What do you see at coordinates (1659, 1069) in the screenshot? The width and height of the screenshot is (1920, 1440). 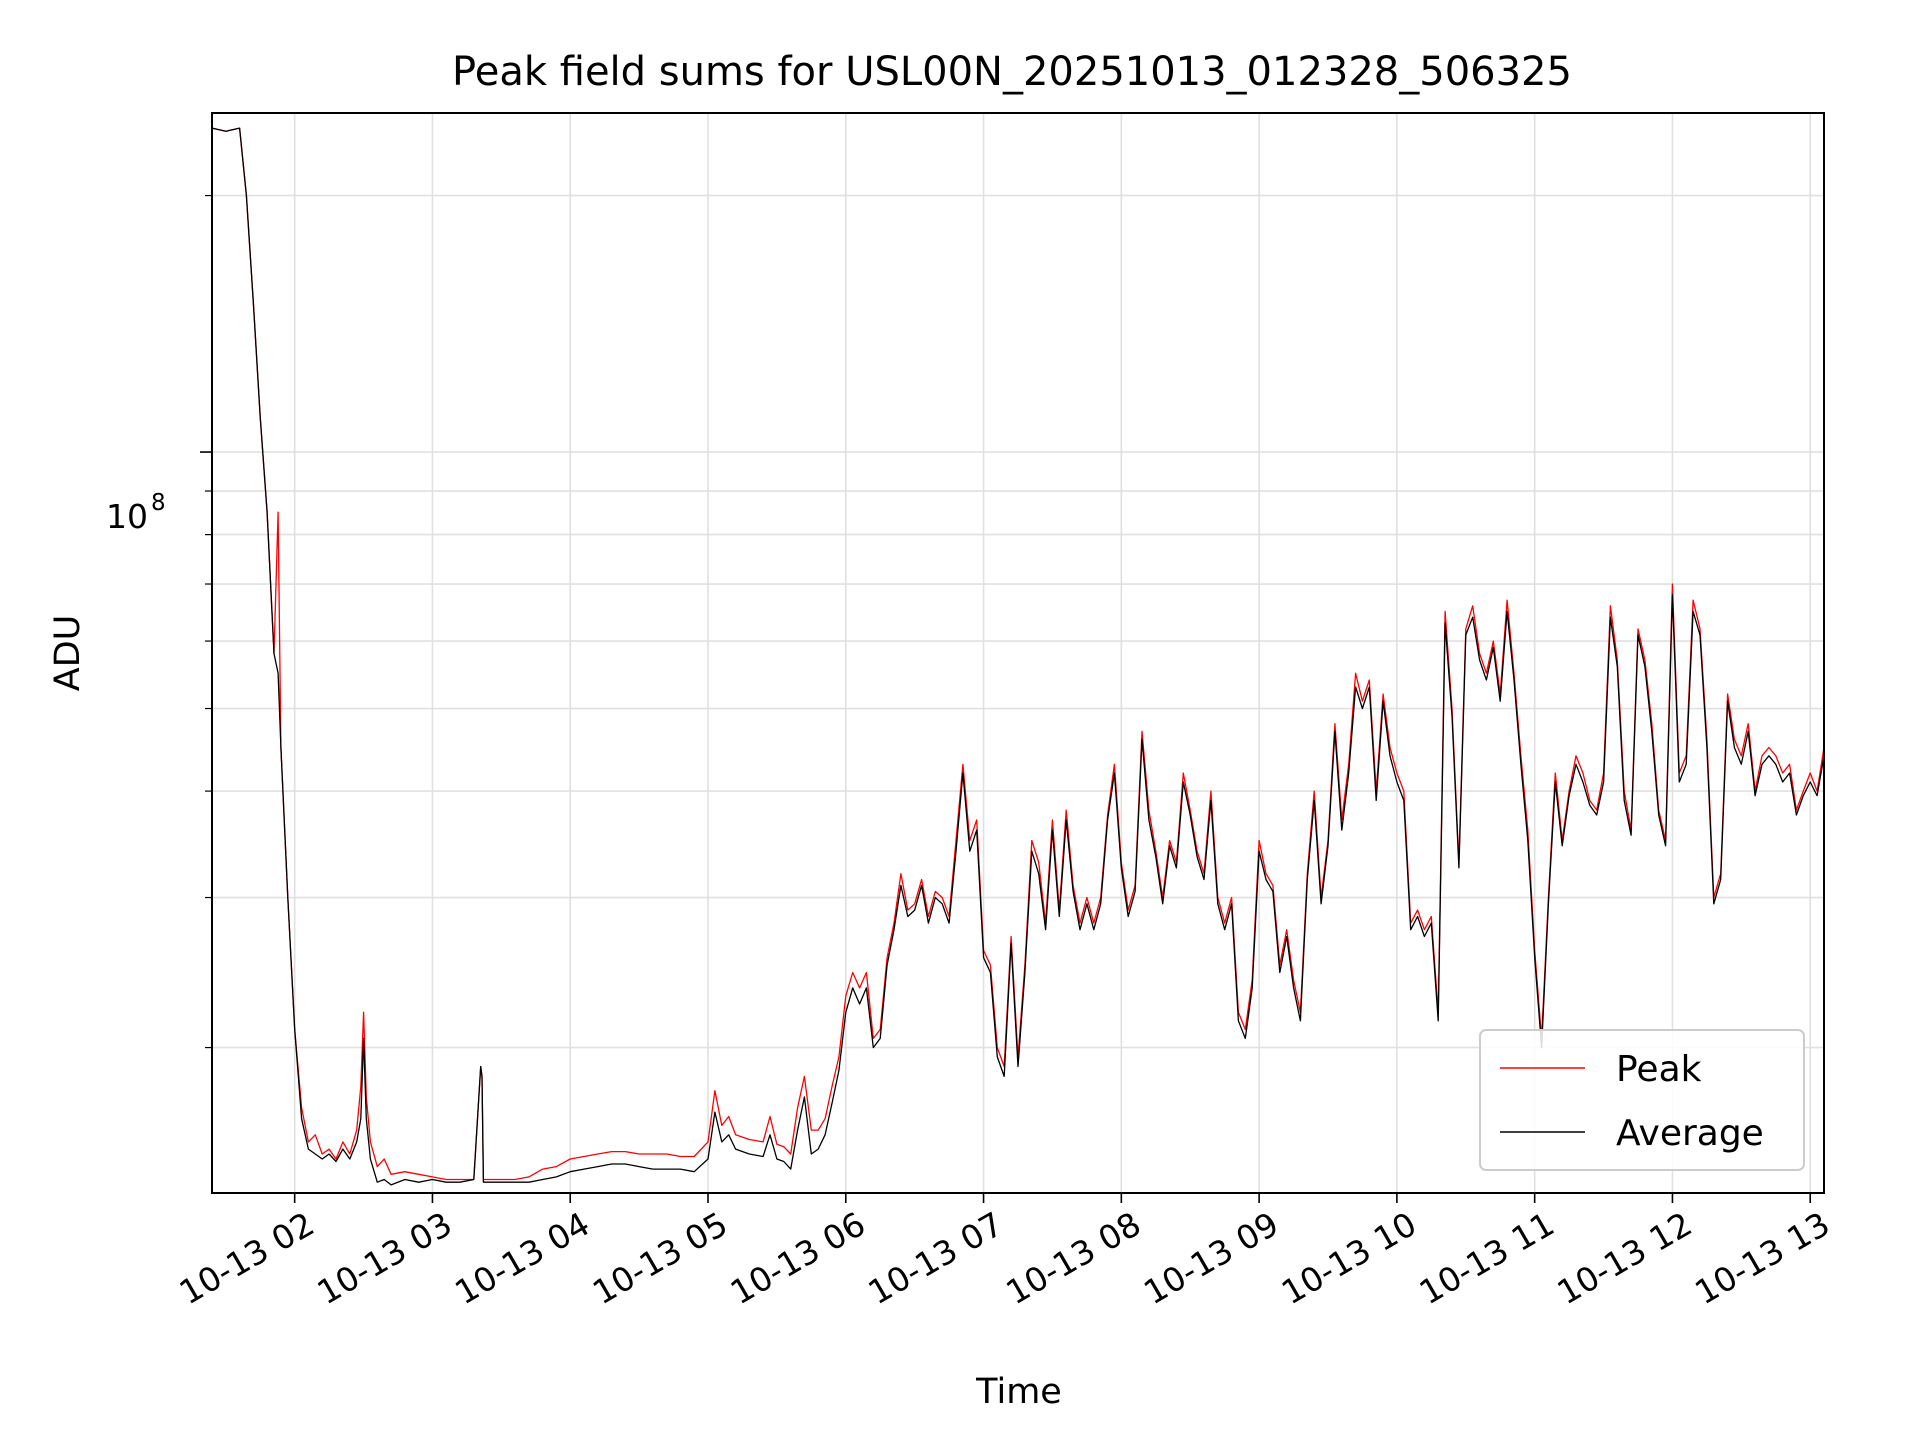 I see `legend-label-peak: Peak` at bounding box center [1659, 1069].